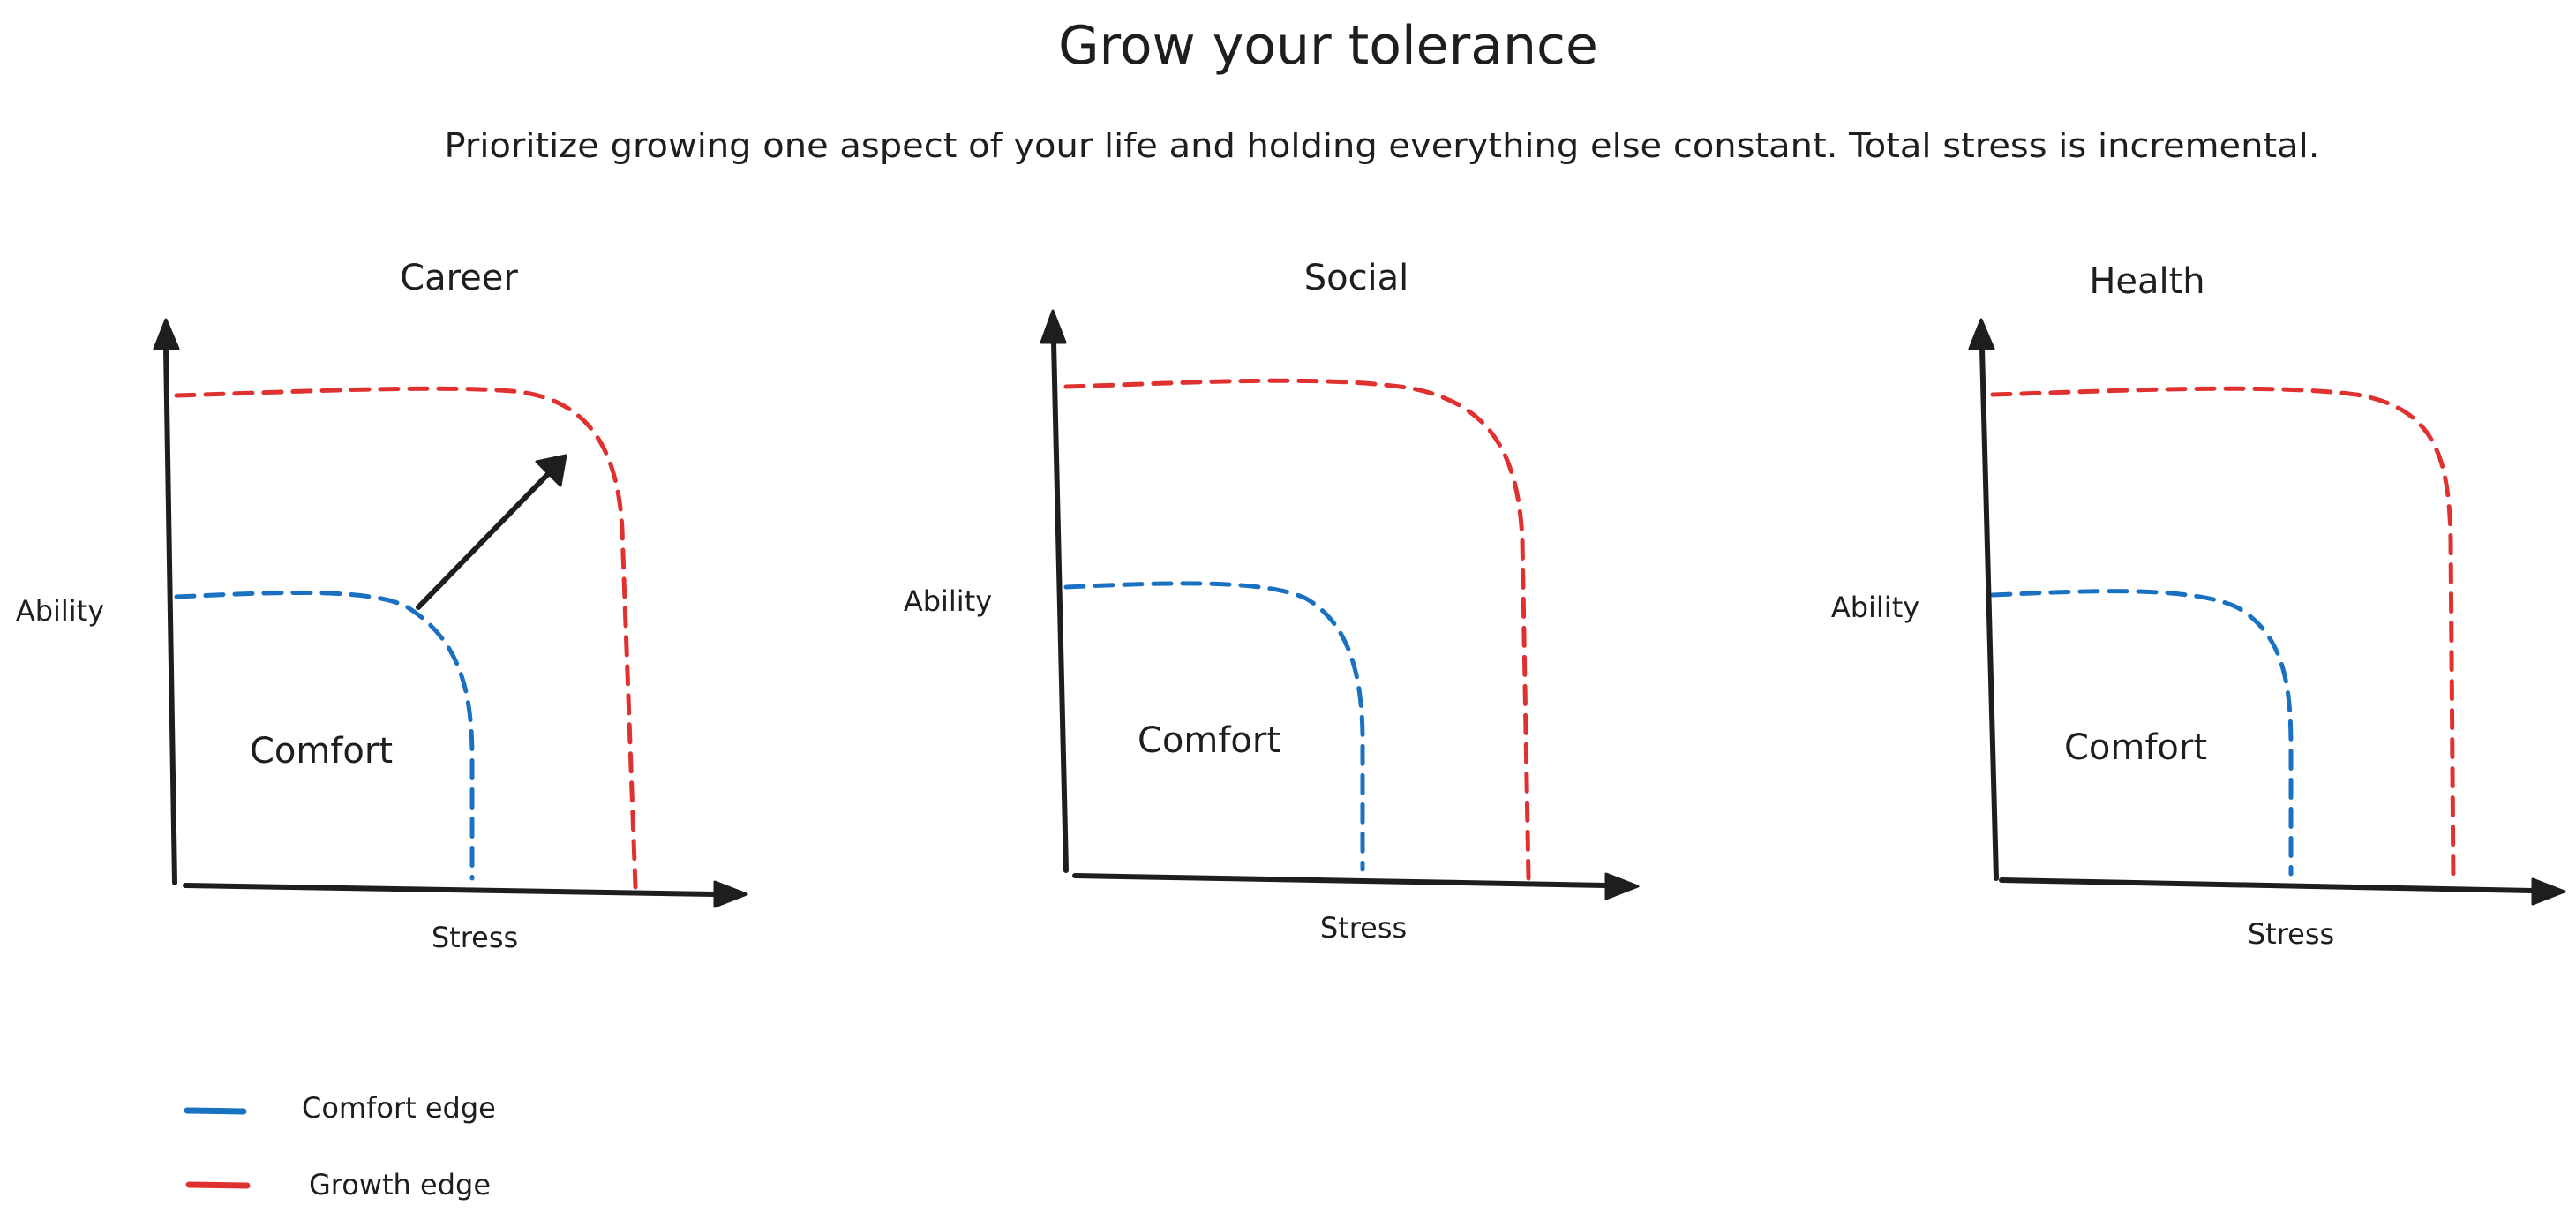  I want to click on growth-edge-health, so click(2223, 635).